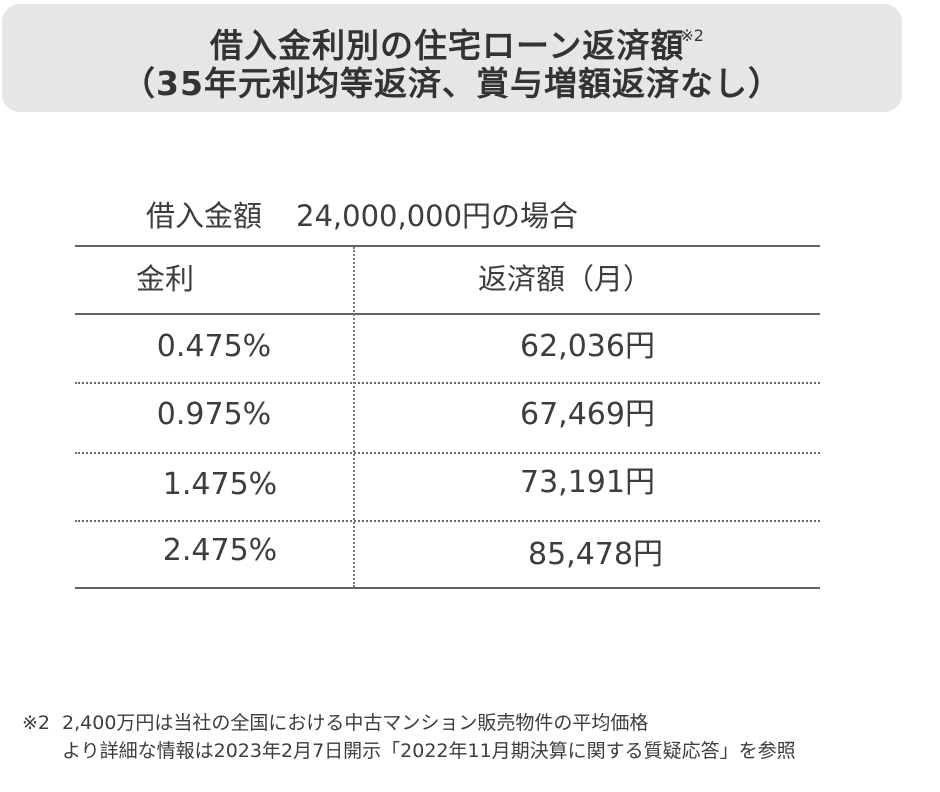 This screenshot has width=940, height=792. What do you see at coordinates (164, 279) in the screenshot?
I see `header-rate: 金利` at bounding box center [164, 279].